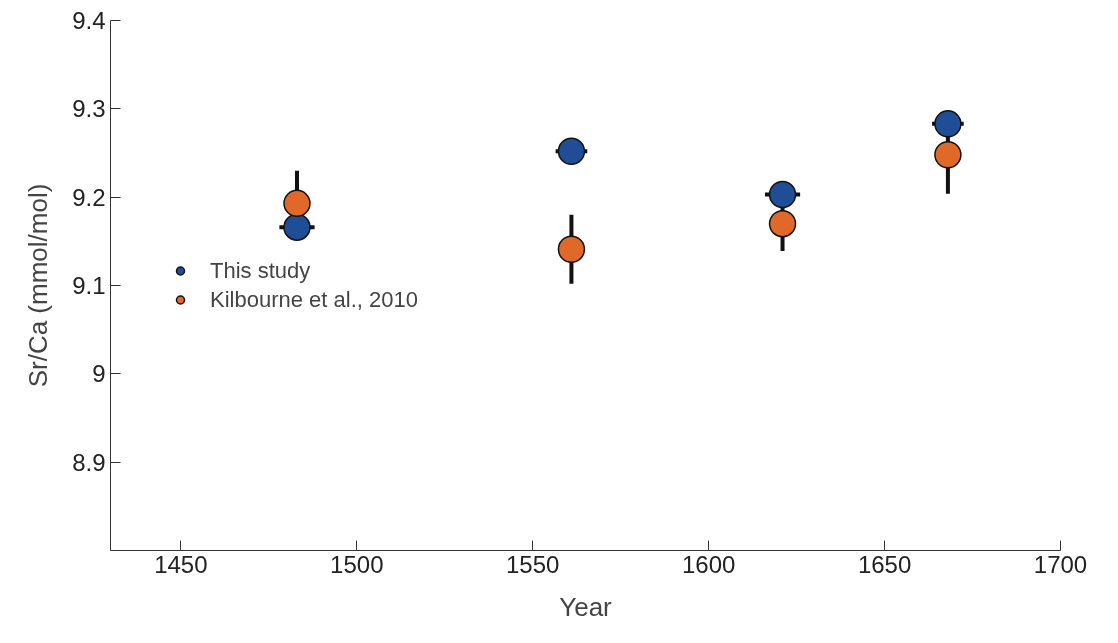 This screenshot has width=1118, height=643. I want to click on x-tick-label: 1600, so click(708, 564).